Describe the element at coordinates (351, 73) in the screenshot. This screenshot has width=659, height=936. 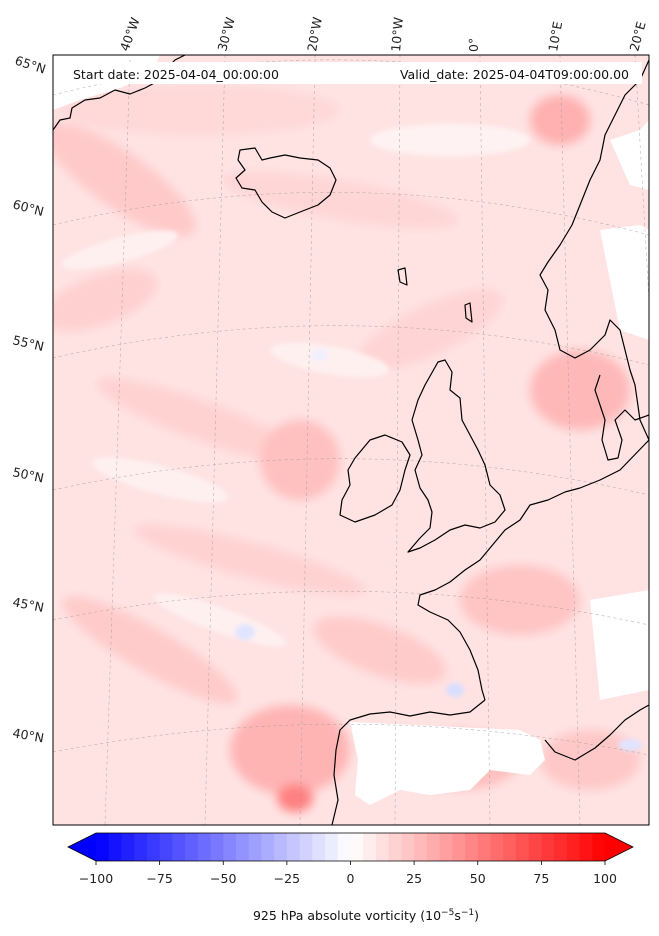
I see `header-band` at that location.